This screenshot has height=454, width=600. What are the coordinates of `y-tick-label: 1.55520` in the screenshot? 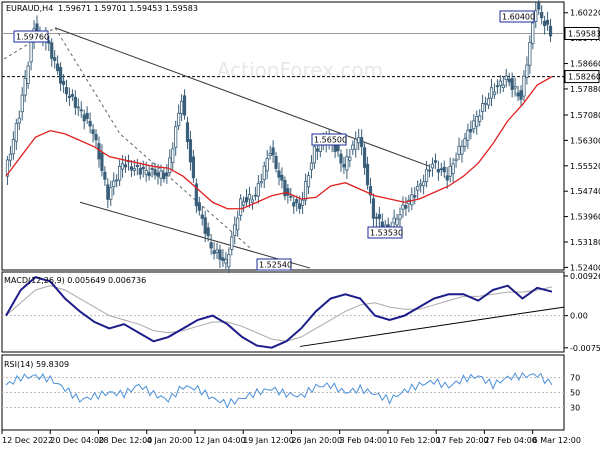 It's located at (585, 166).